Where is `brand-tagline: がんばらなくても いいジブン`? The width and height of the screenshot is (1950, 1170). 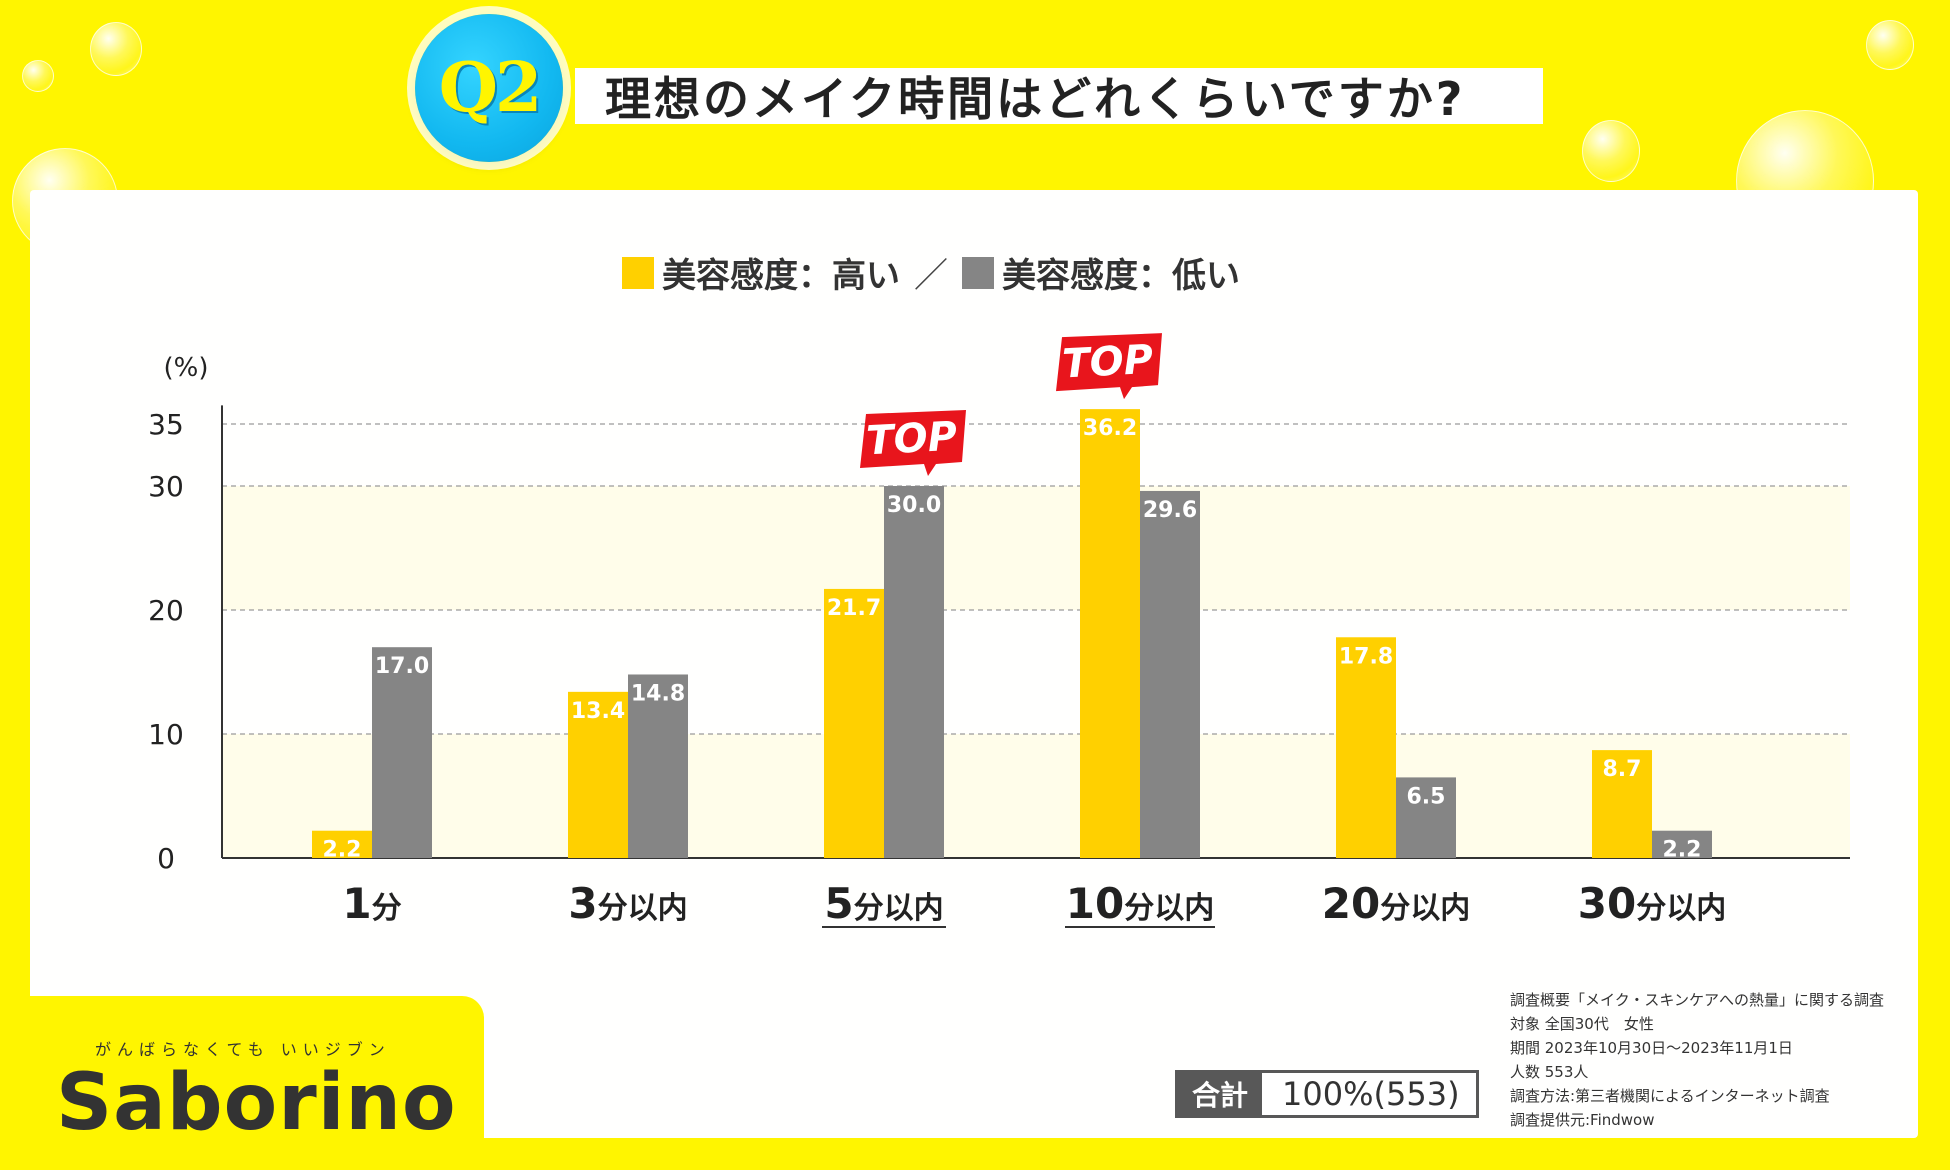
brand-tagline: がんばらなくても いいジブン is located at coordinates (243, 1049).